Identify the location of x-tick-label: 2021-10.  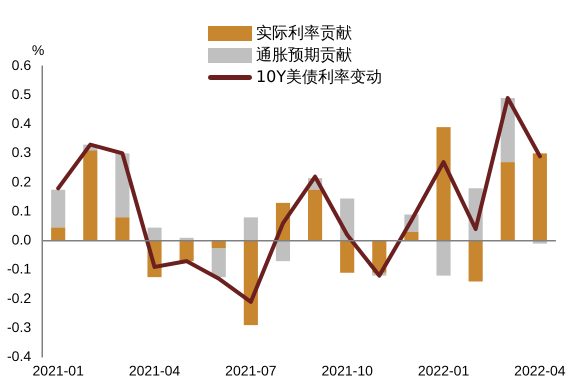
(348, 370).